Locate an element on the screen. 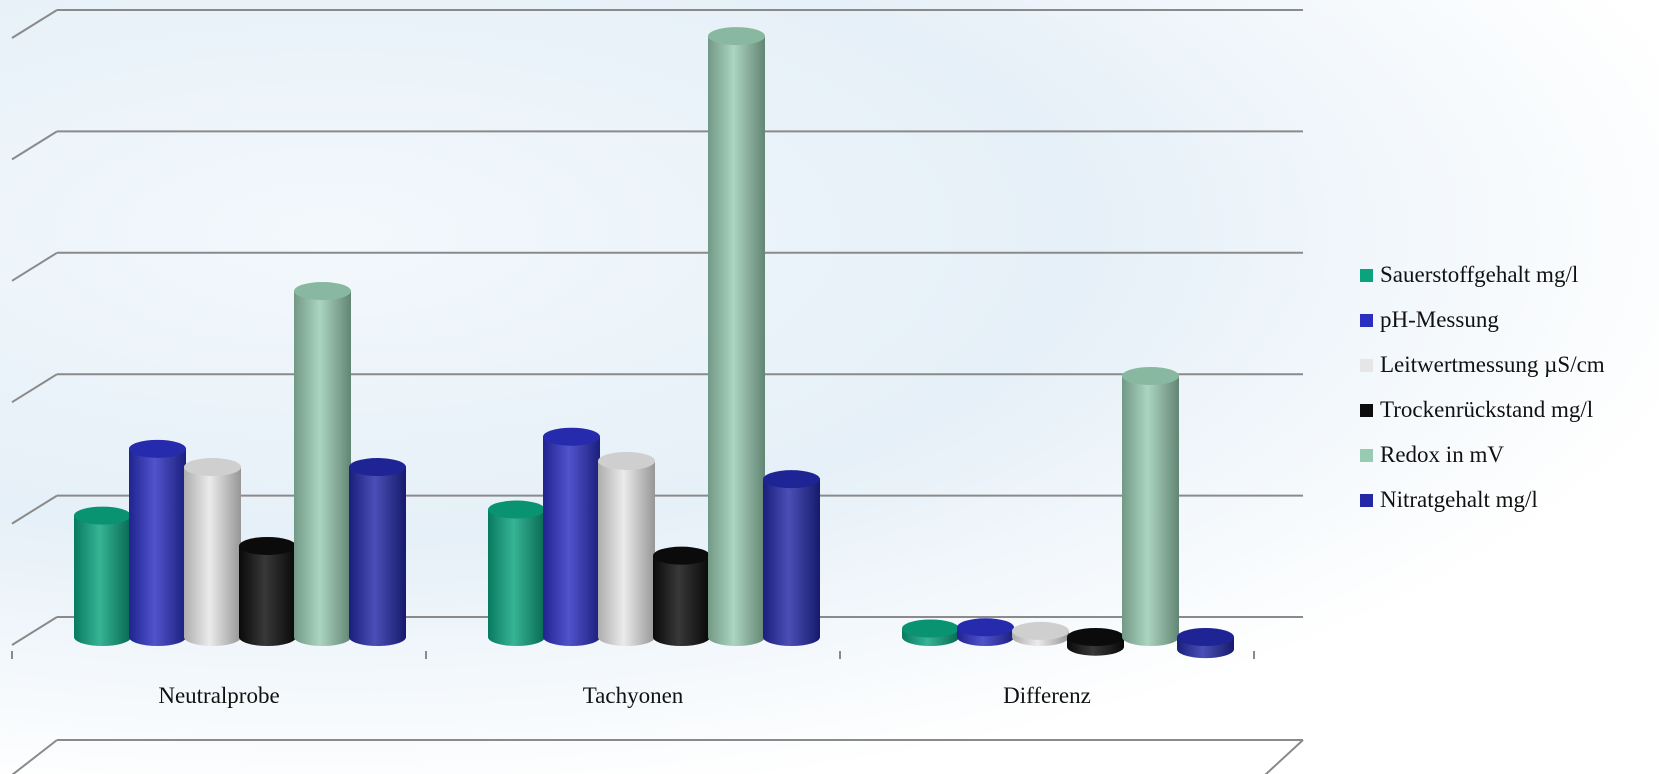 The width and height of the screenshot is (1659, 774). legend-item-redox: Redox in mV is located at coordinates (1482, 455).